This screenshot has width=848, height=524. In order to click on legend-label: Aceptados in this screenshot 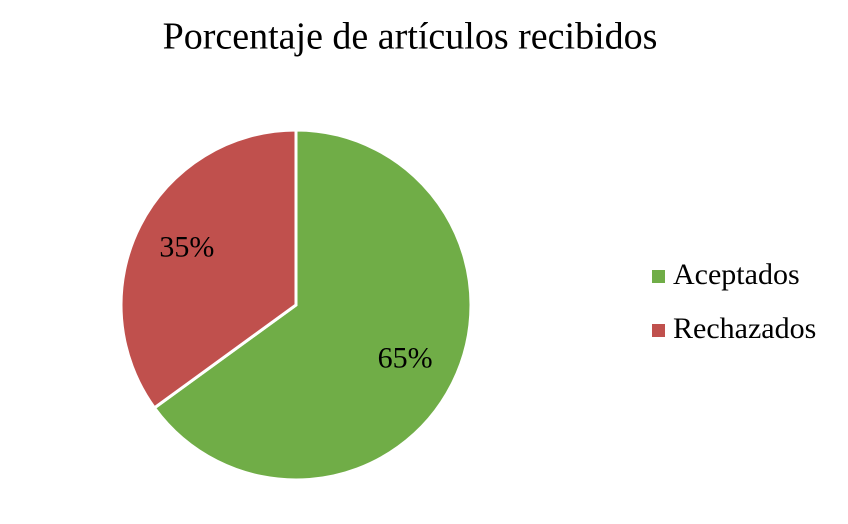, I will do `click(736, 274)`.